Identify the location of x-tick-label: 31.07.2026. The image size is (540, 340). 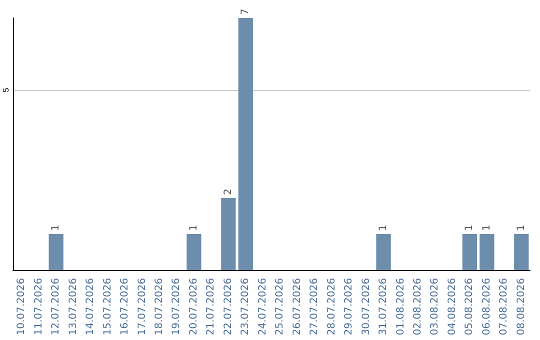
(384, 307).